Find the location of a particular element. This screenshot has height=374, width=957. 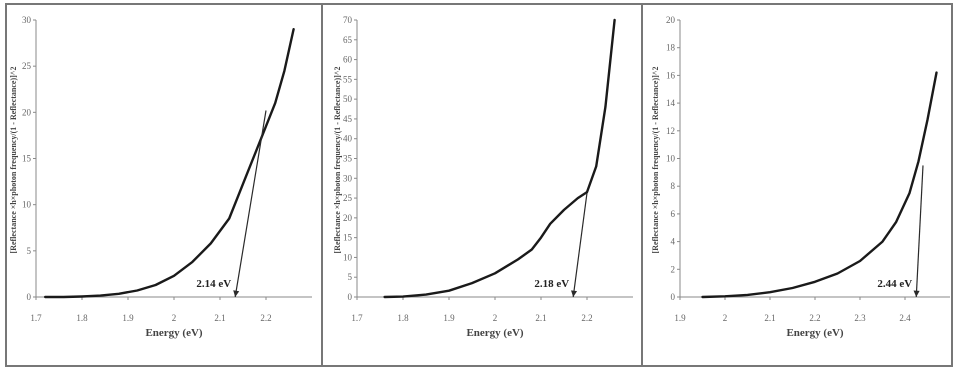

x-tick-label: 2.3 is located at coordinates (860, 318).